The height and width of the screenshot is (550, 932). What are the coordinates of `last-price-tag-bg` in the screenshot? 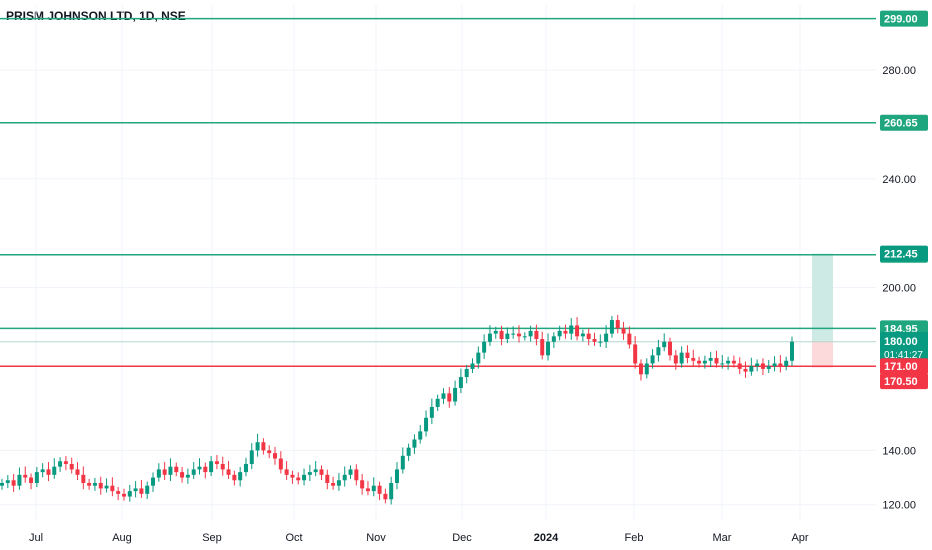 It's located at (904, 346).